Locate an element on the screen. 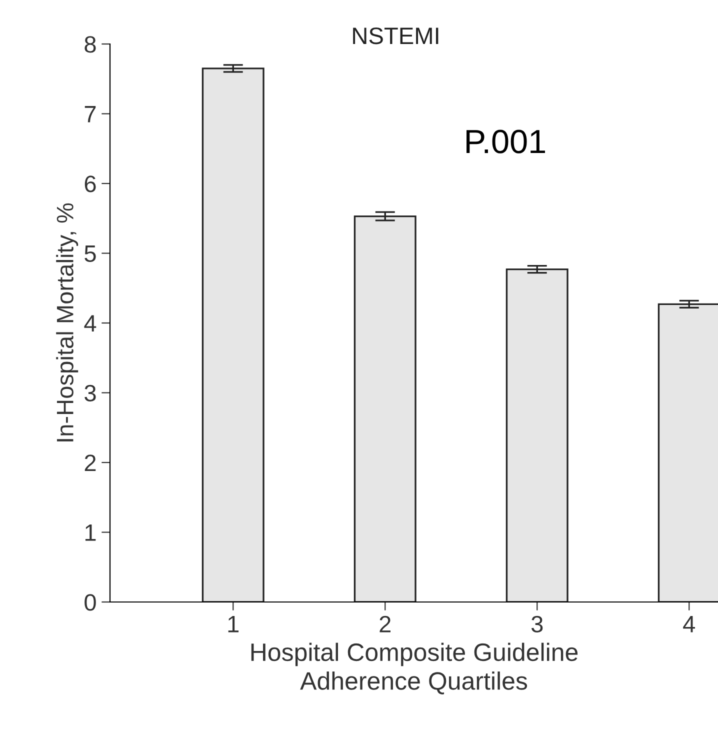 Image resolution: width=718 pixels, height=731 pixels. chart-title: NSTEMI is located at coordinates (395, 36).